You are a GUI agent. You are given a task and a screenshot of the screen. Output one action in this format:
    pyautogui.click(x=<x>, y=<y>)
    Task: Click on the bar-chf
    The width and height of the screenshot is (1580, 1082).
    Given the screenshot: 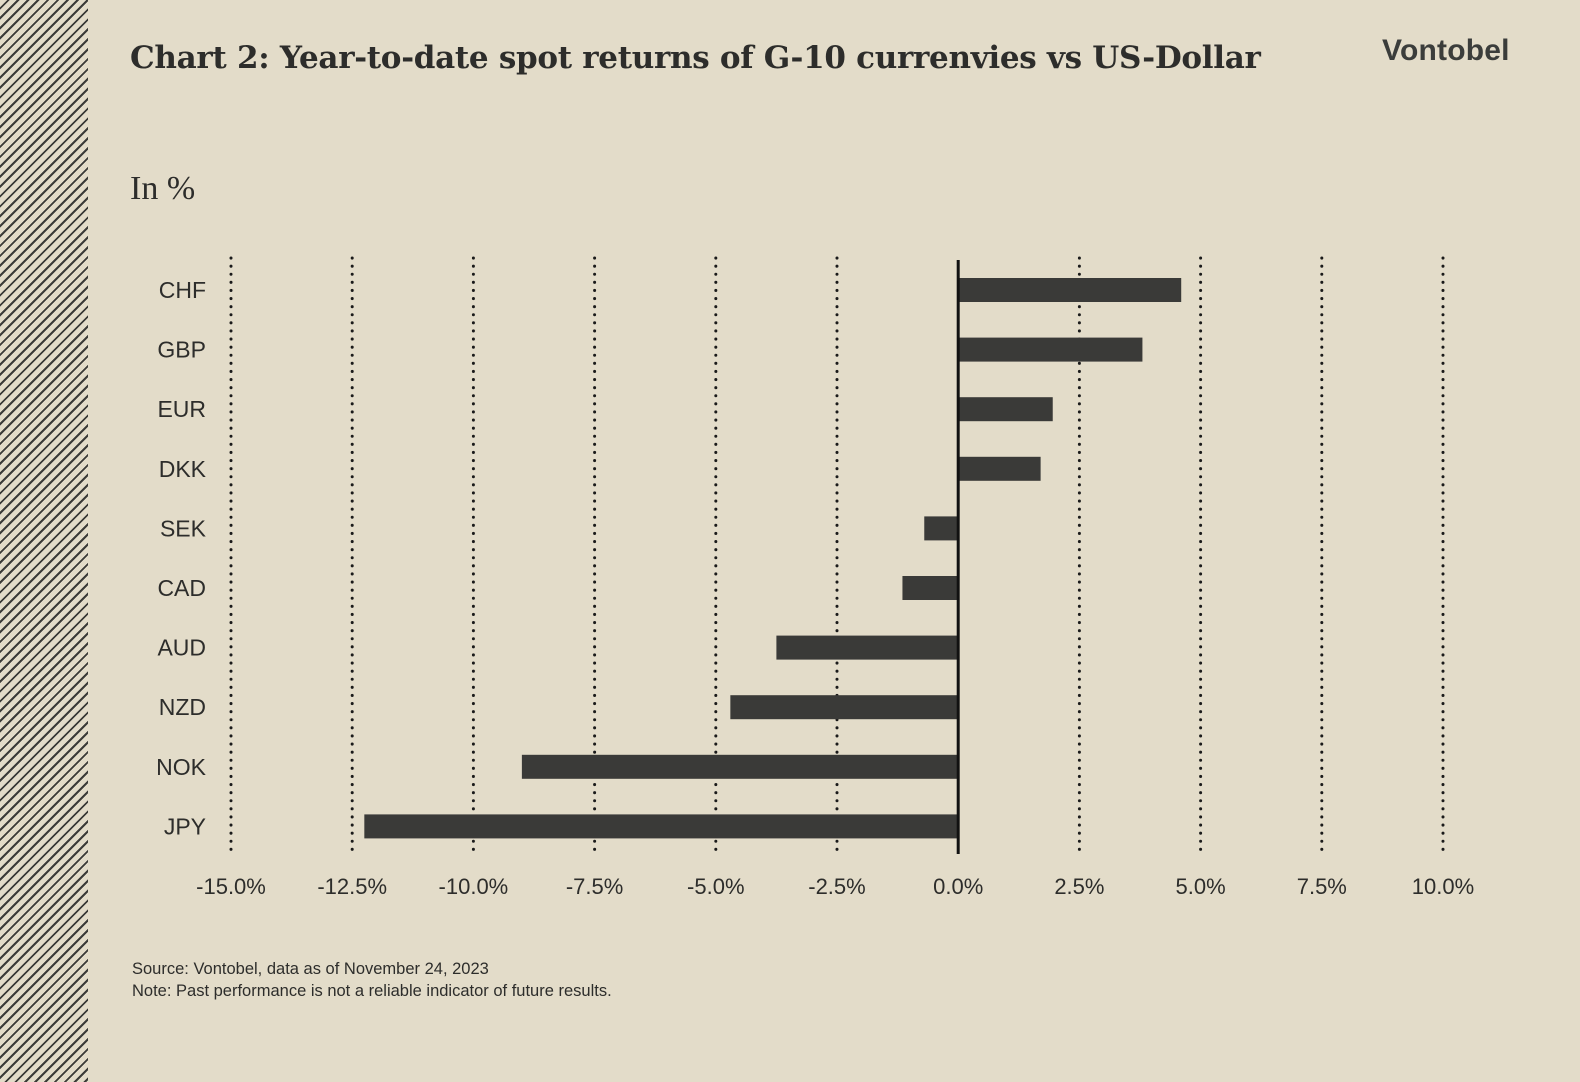 What is the action you would take?
    pyautogui.click(x=1070, y=290)
    